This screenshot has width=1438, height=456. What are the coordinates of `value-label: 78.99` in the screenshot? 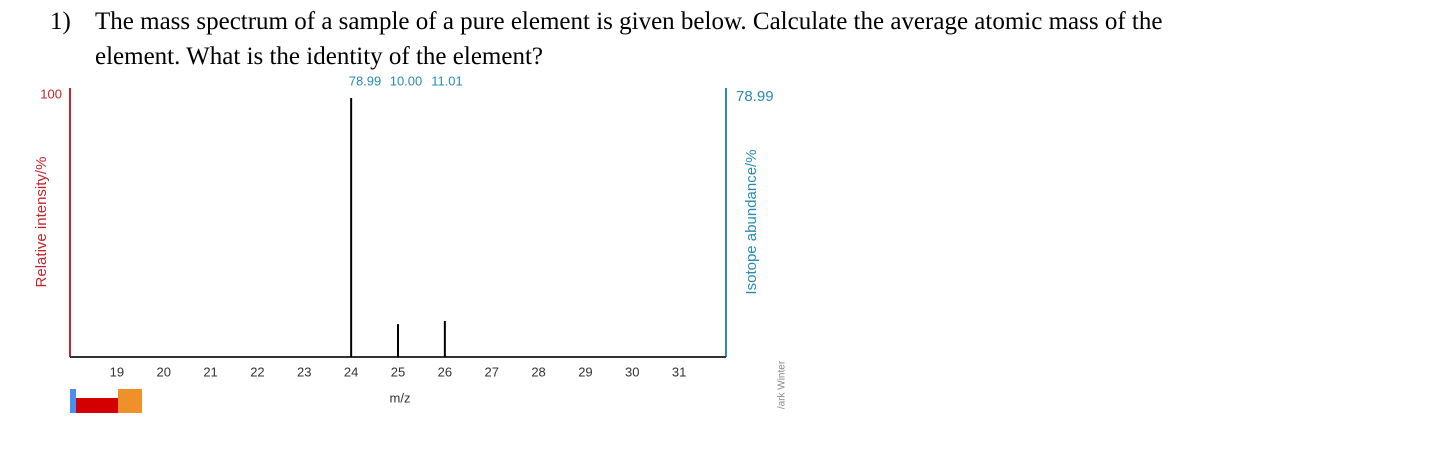 It's located at (365, 80).